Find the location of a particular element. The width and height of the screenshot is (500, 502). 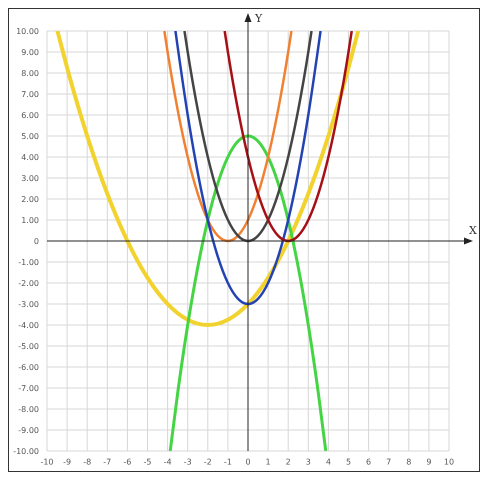

y-tick-label: 7.00 is located at coordinates (30, 94).